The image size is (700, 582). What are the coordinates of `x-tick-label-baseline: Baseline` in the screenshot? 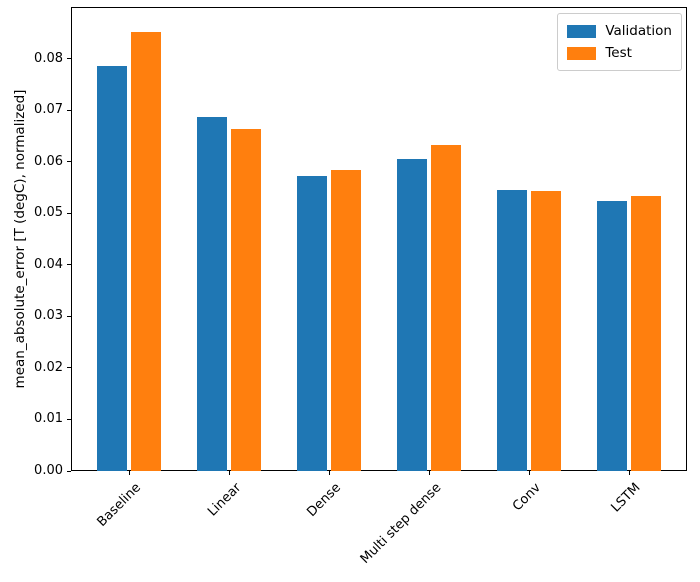 It's located at (119, 505).